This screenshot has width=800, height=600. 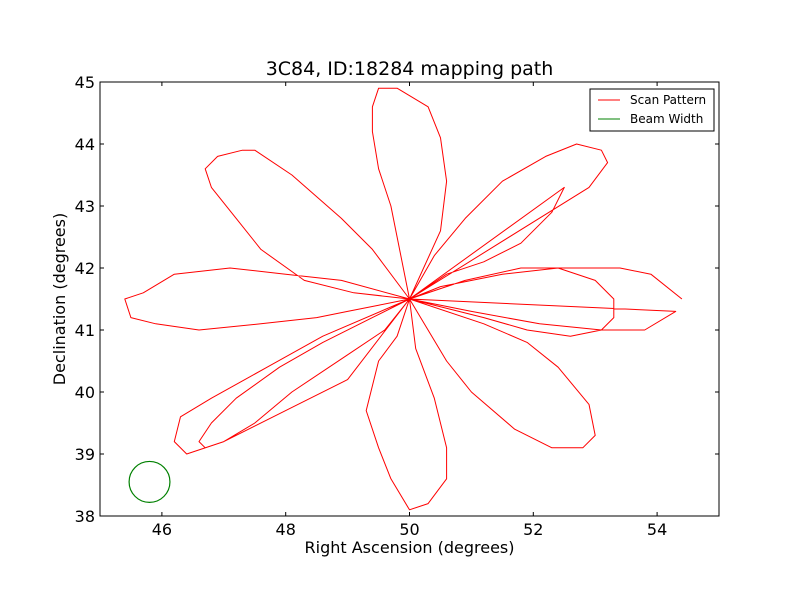 I want to click on y-tick-label: 38, so click(x=85, y=516).